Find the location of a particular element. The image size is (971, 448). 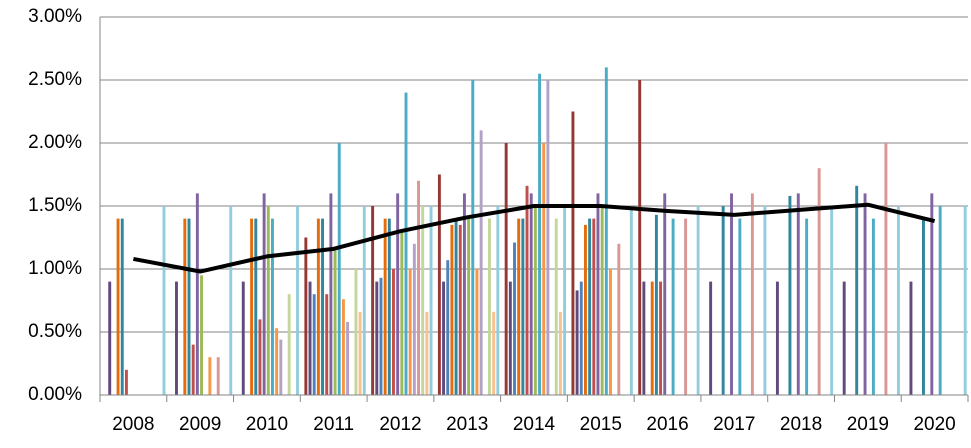

x-tick-label: 2011 is located at coordinates (333, 424).